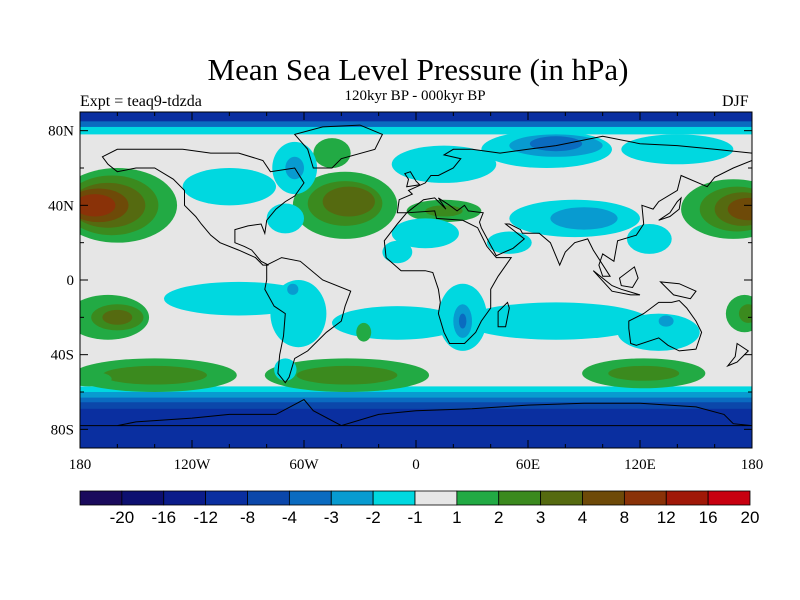  I want to click on s-america-cyan, so click(298, 314).